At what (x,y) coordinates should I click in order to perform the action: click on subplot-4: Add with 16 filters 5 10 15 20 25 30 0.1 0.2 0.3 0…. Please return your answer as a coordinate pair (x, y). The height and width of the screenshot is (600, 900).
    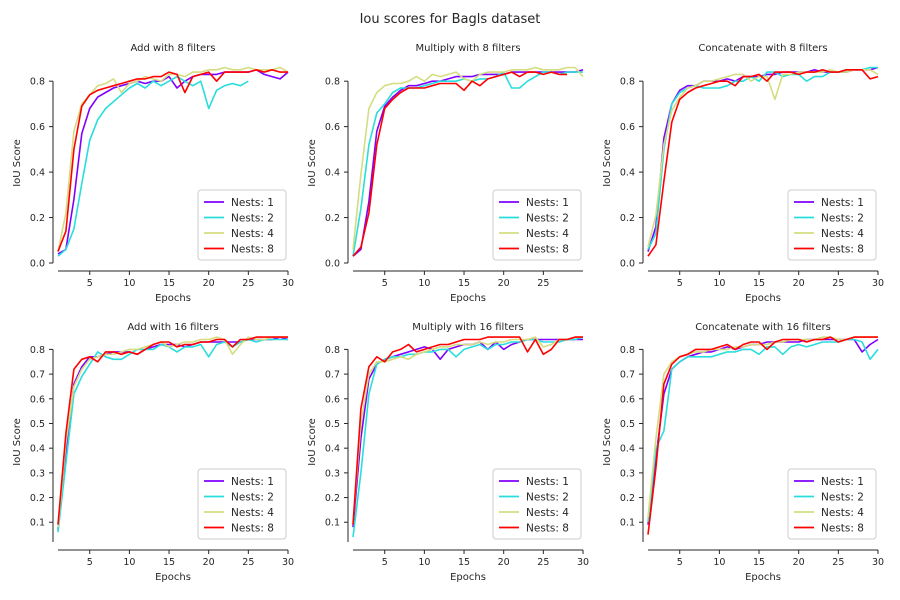
    Looking at the image, I should click on (153, 452).